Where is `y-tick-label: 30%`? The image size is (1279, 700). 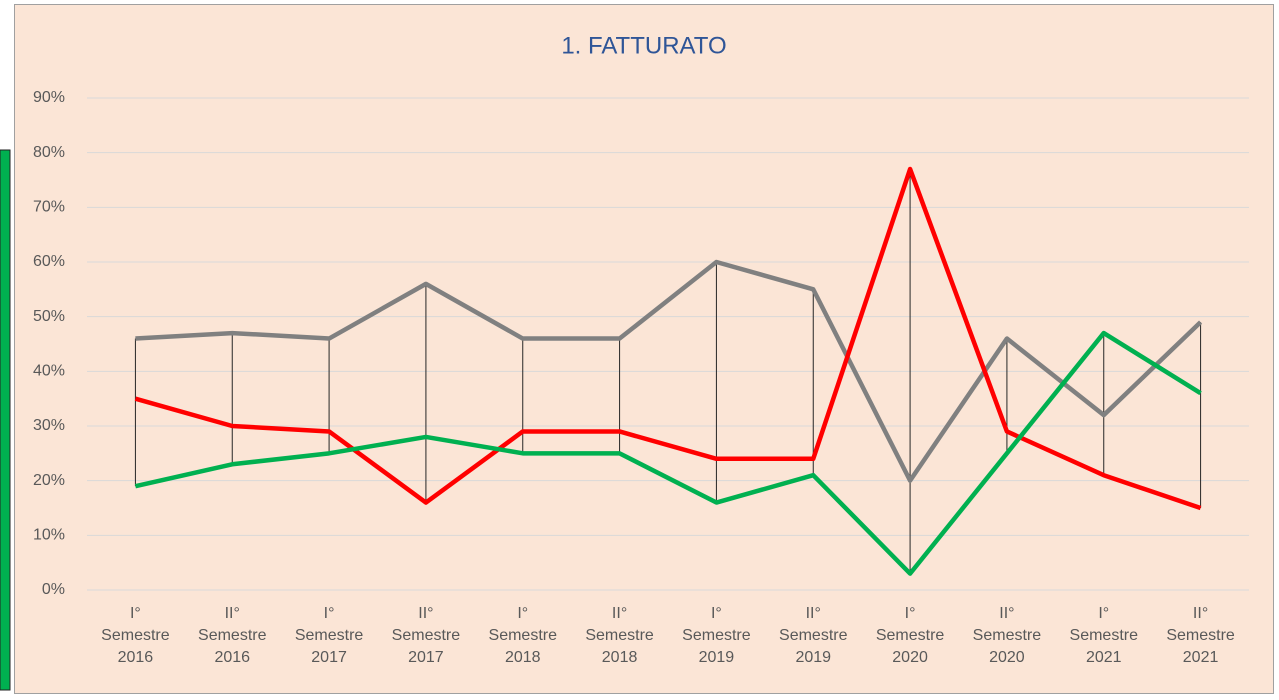
y-tick-label: 30% is located at coordinates (49, 425).